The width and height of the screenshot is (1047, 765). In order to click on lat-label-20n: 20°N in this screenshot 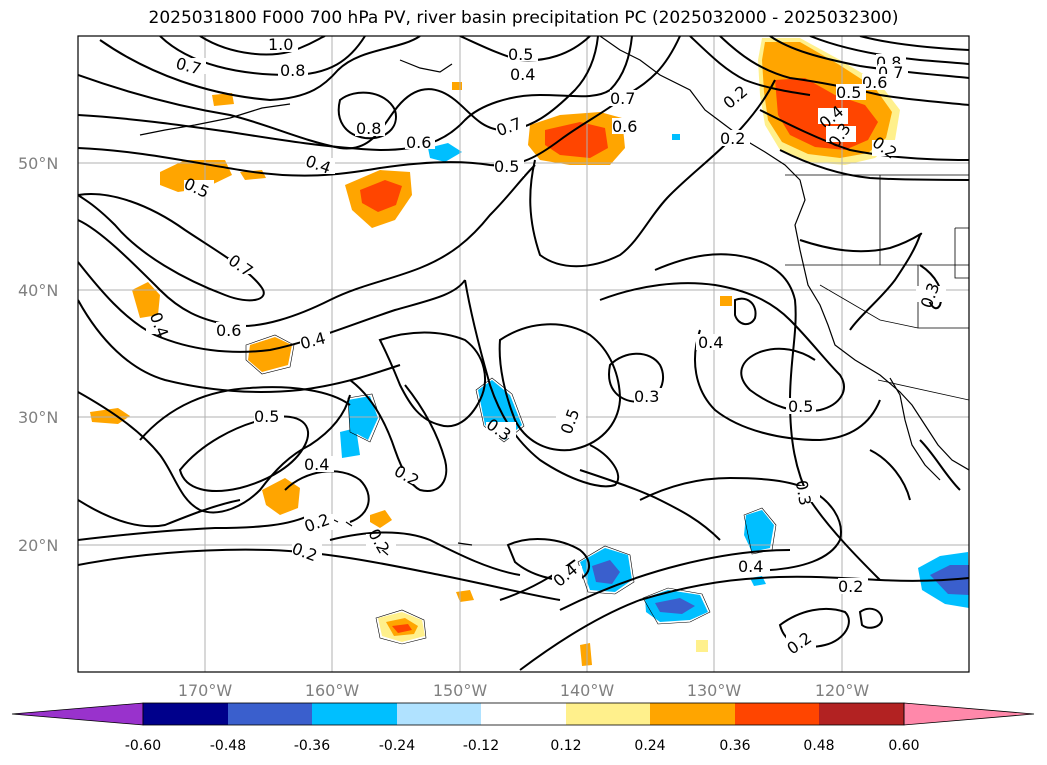, I will do `click(38, 545)`.